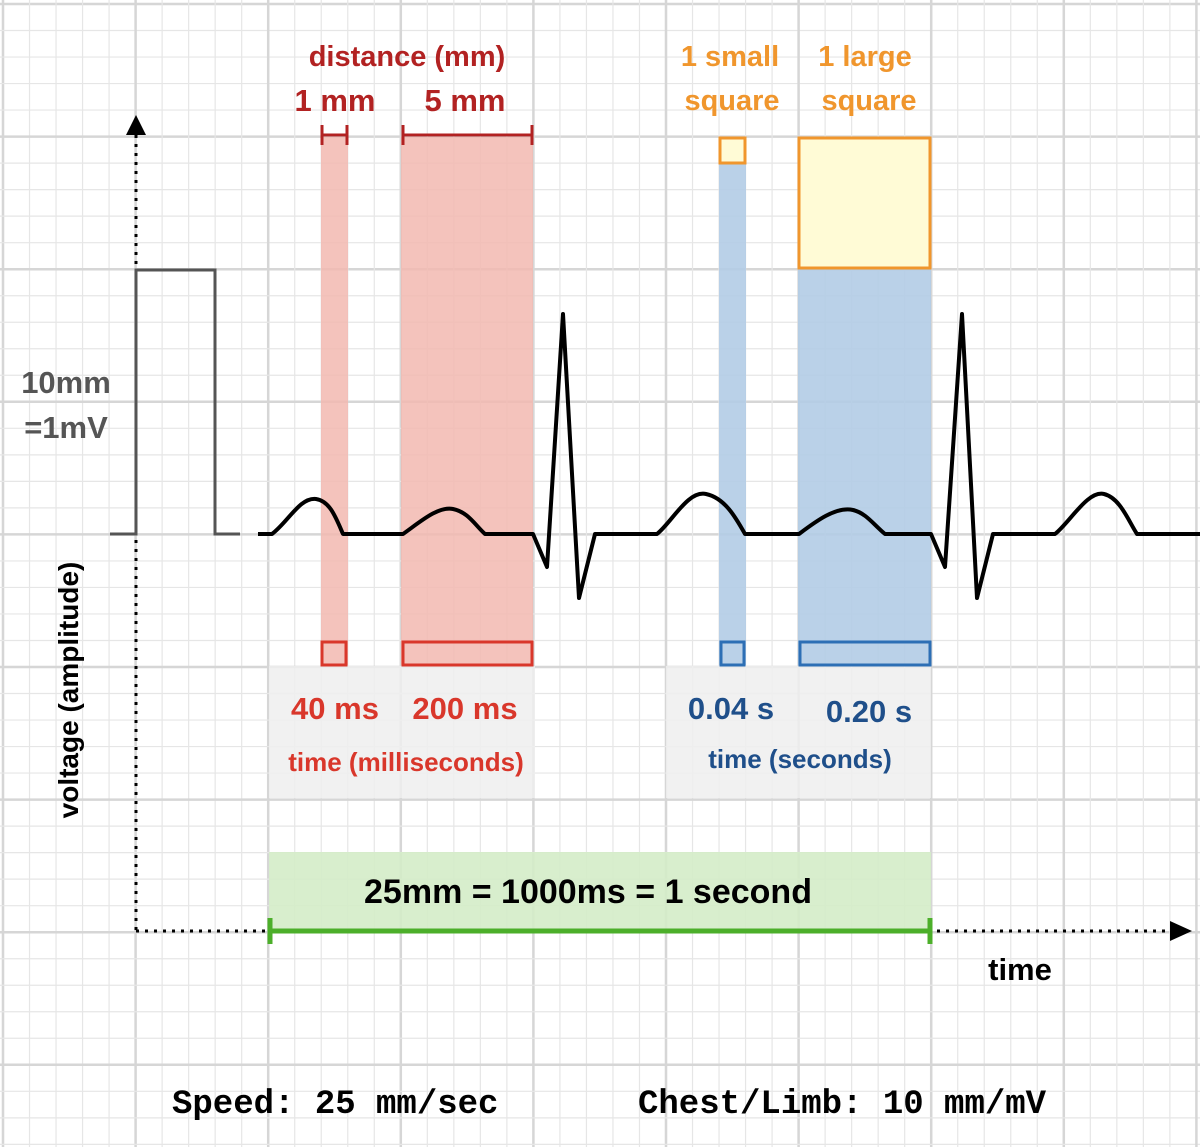  I want to click on large-square, so click(864, 203).